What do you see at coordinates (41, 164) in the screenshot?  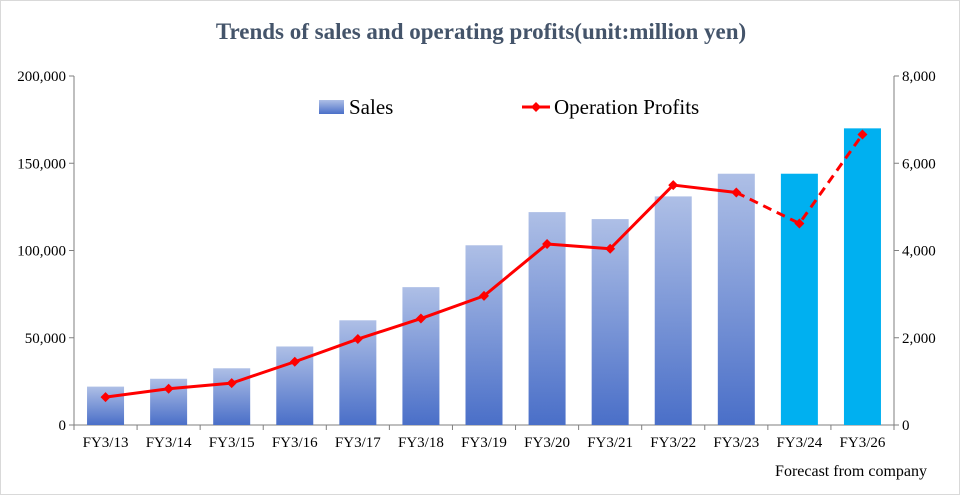 I see `left-tick-label: 150,000` at bounding box center [41, 164].